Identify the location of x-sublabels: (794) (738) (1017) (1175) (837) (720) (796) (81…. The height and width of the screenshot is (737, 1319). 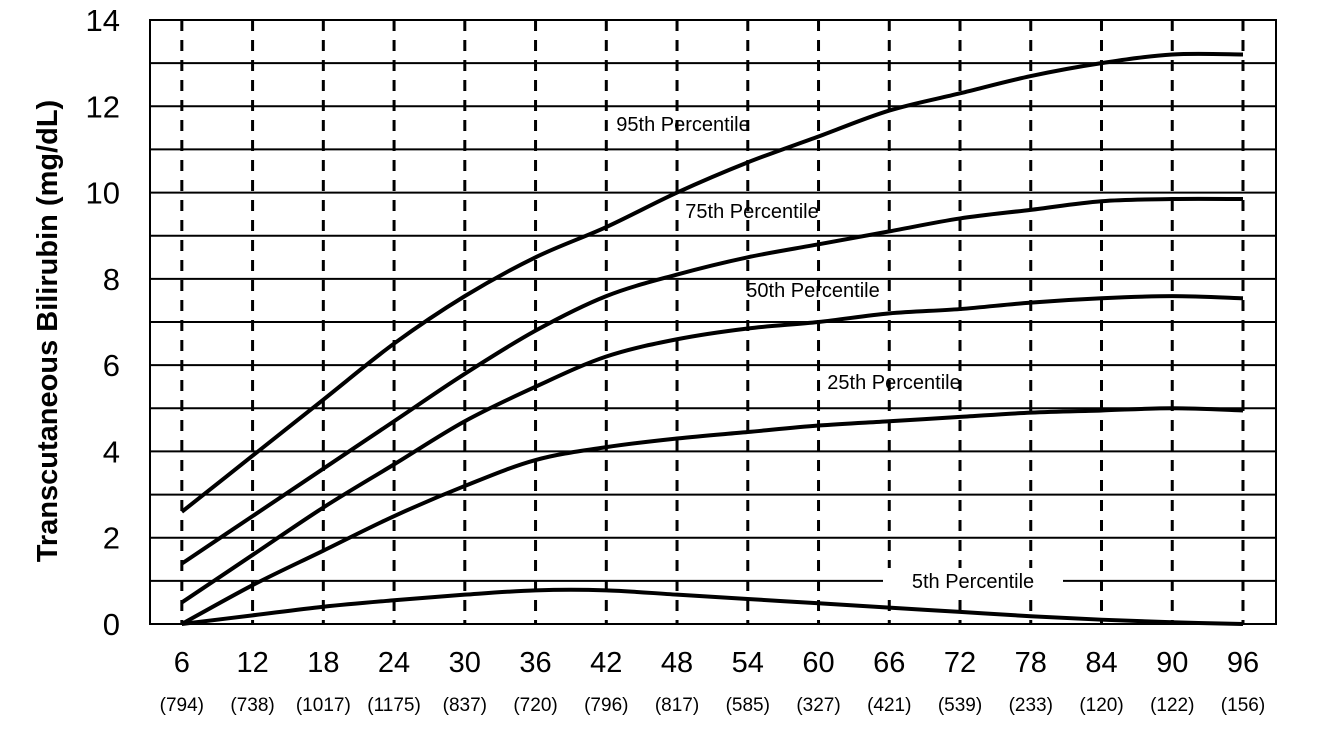
(713, 705).